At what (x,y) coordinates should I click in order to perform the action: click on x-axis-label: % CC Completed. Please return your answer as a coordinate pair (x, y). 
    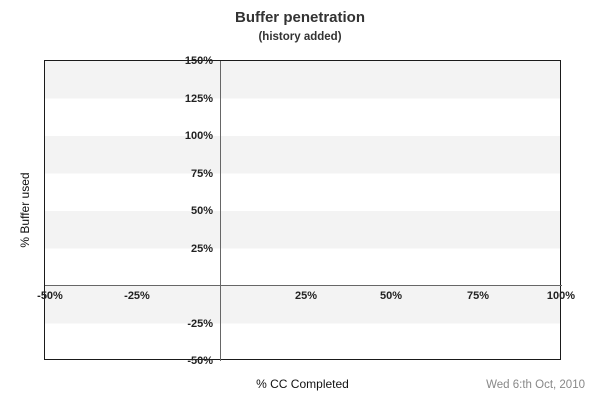
    Looking at the image, I should click on (302, 384).